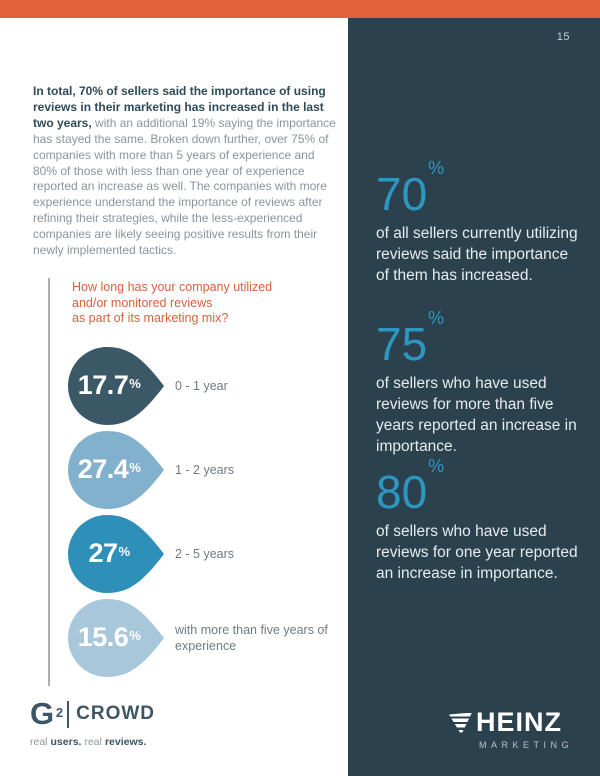  I want to click on teardrop-label: 0 - 1 year, so click(201, 385).